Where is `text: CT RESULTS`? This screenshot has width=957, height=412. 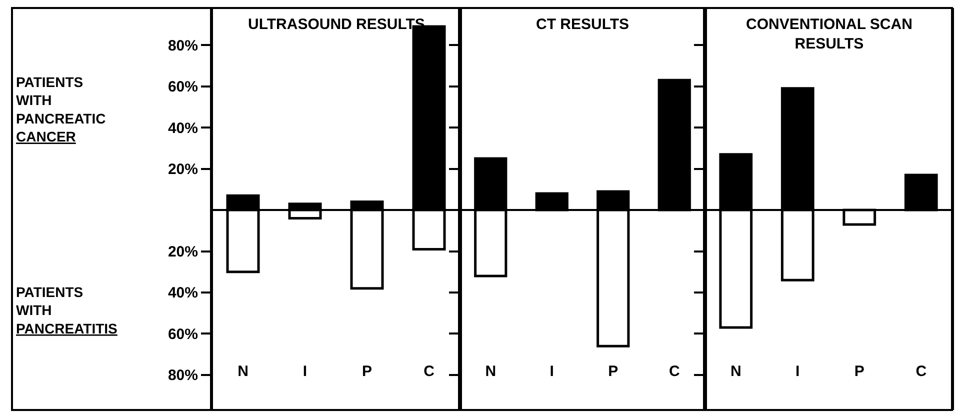
text: CT RESULTS is located at coordinates (583, 24).